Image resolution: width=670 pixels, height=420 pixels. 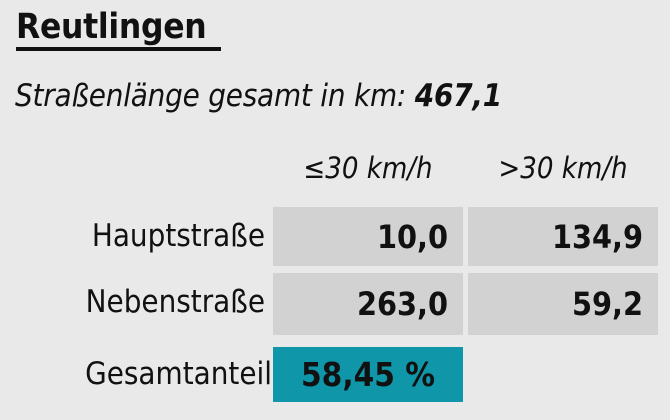 What do you see at coordinates (111, 27) in the screenshot?
I see `page-title: Reutlingen` at bounding box center [111, 27].